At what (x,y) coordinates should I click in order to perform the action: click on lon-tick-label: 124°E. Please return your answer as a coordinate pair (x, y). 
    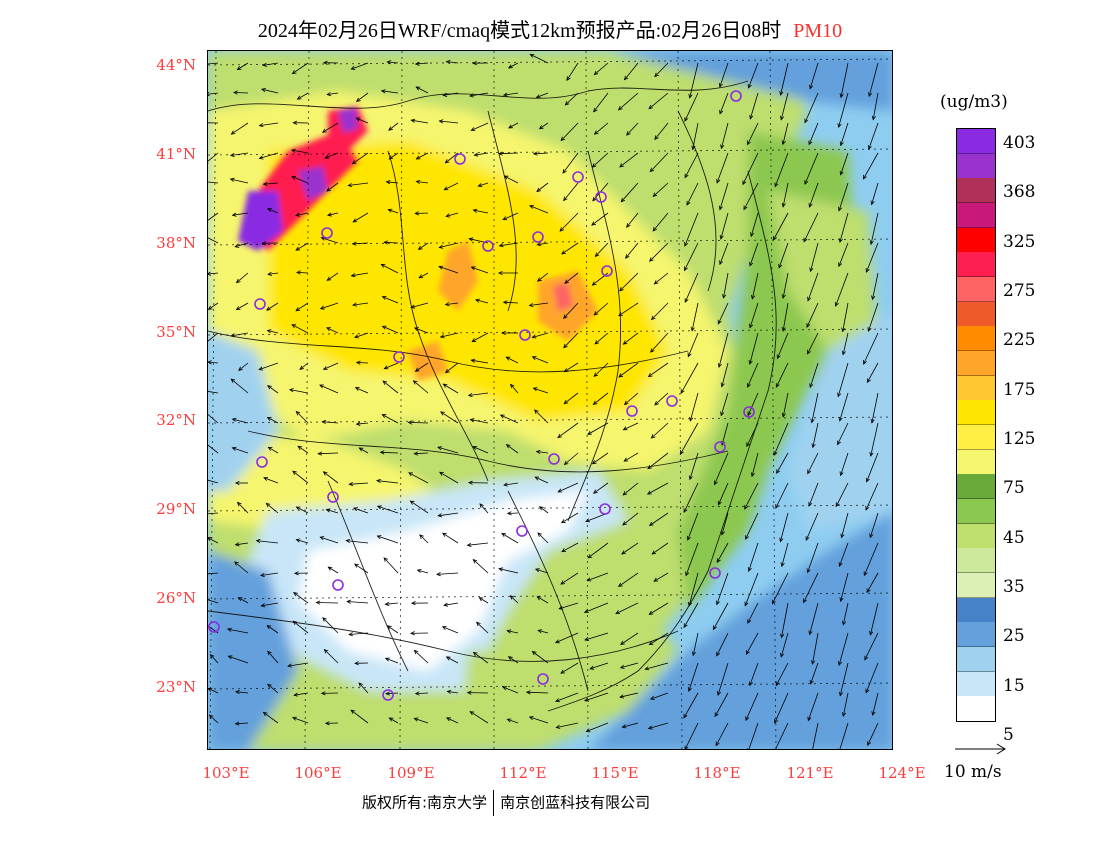
    Looking at the image, I should click on (902, 773).